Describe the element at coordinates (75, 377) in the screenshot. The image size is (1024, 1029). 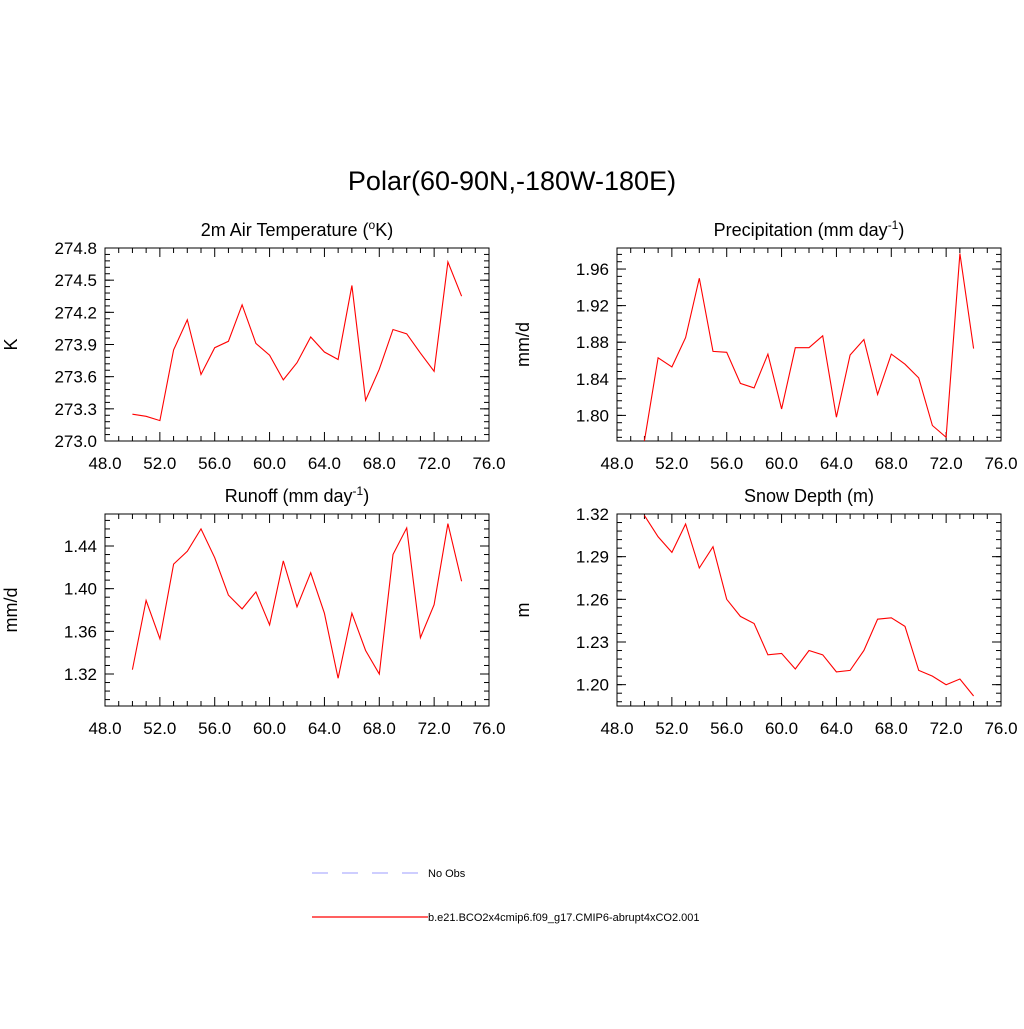
I see `y-tick-label: 273.6` at that location.